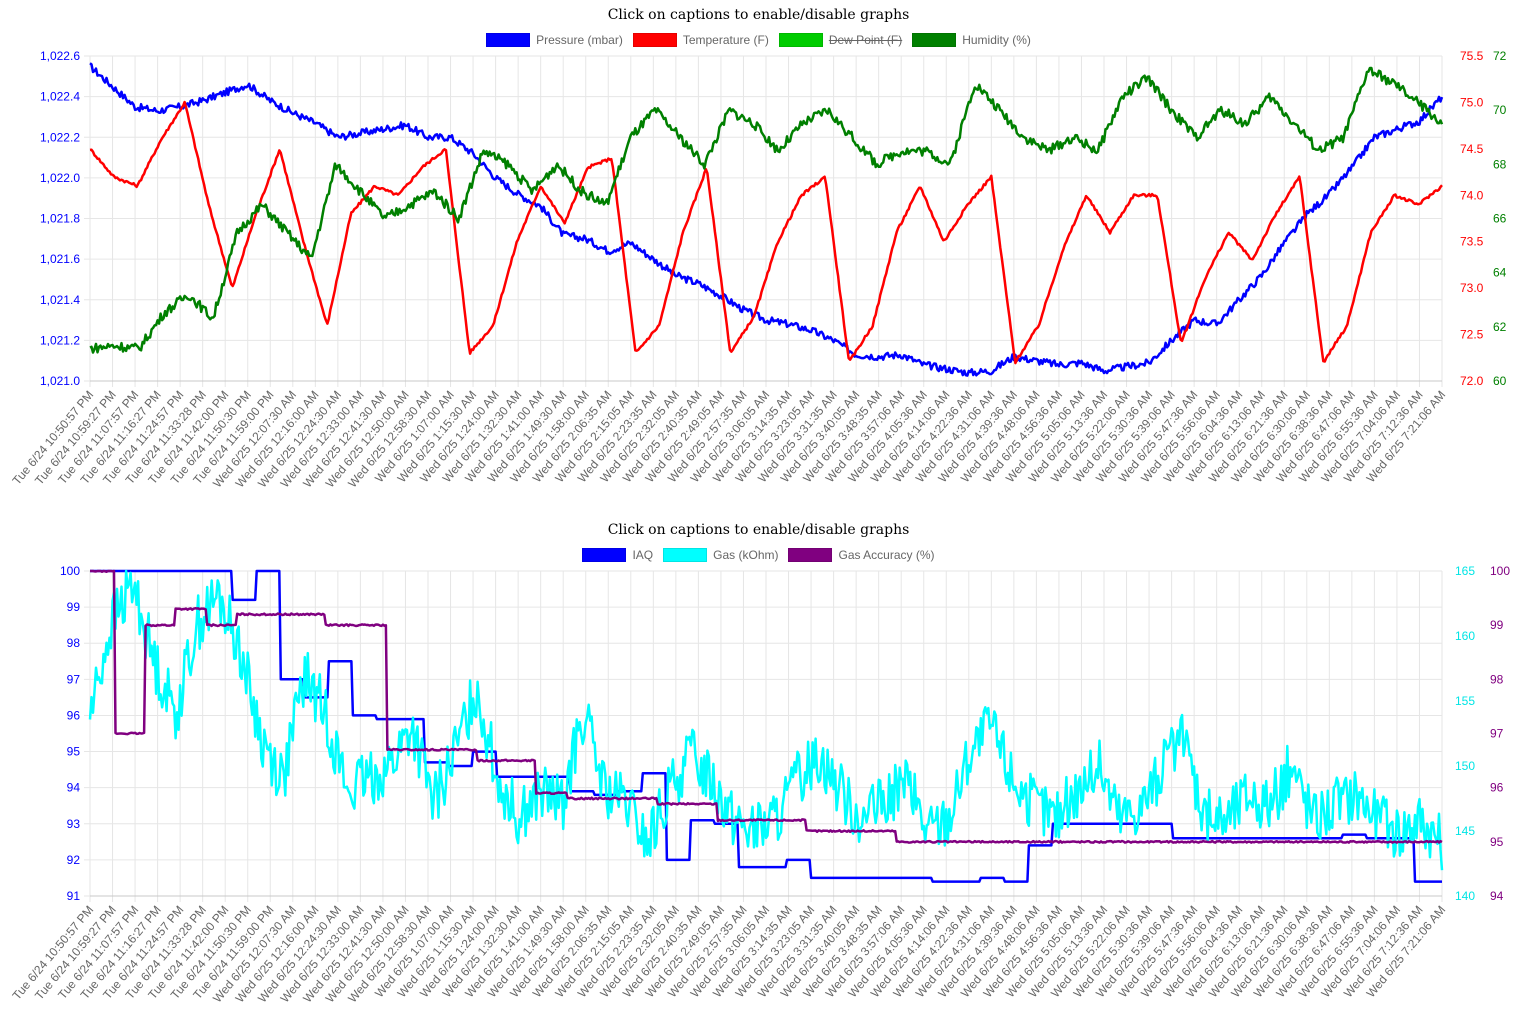 This screenshot has height=1011, width=1517. I want to click on legend-item-temperature-f: Temperature (F), so click(700, 40).